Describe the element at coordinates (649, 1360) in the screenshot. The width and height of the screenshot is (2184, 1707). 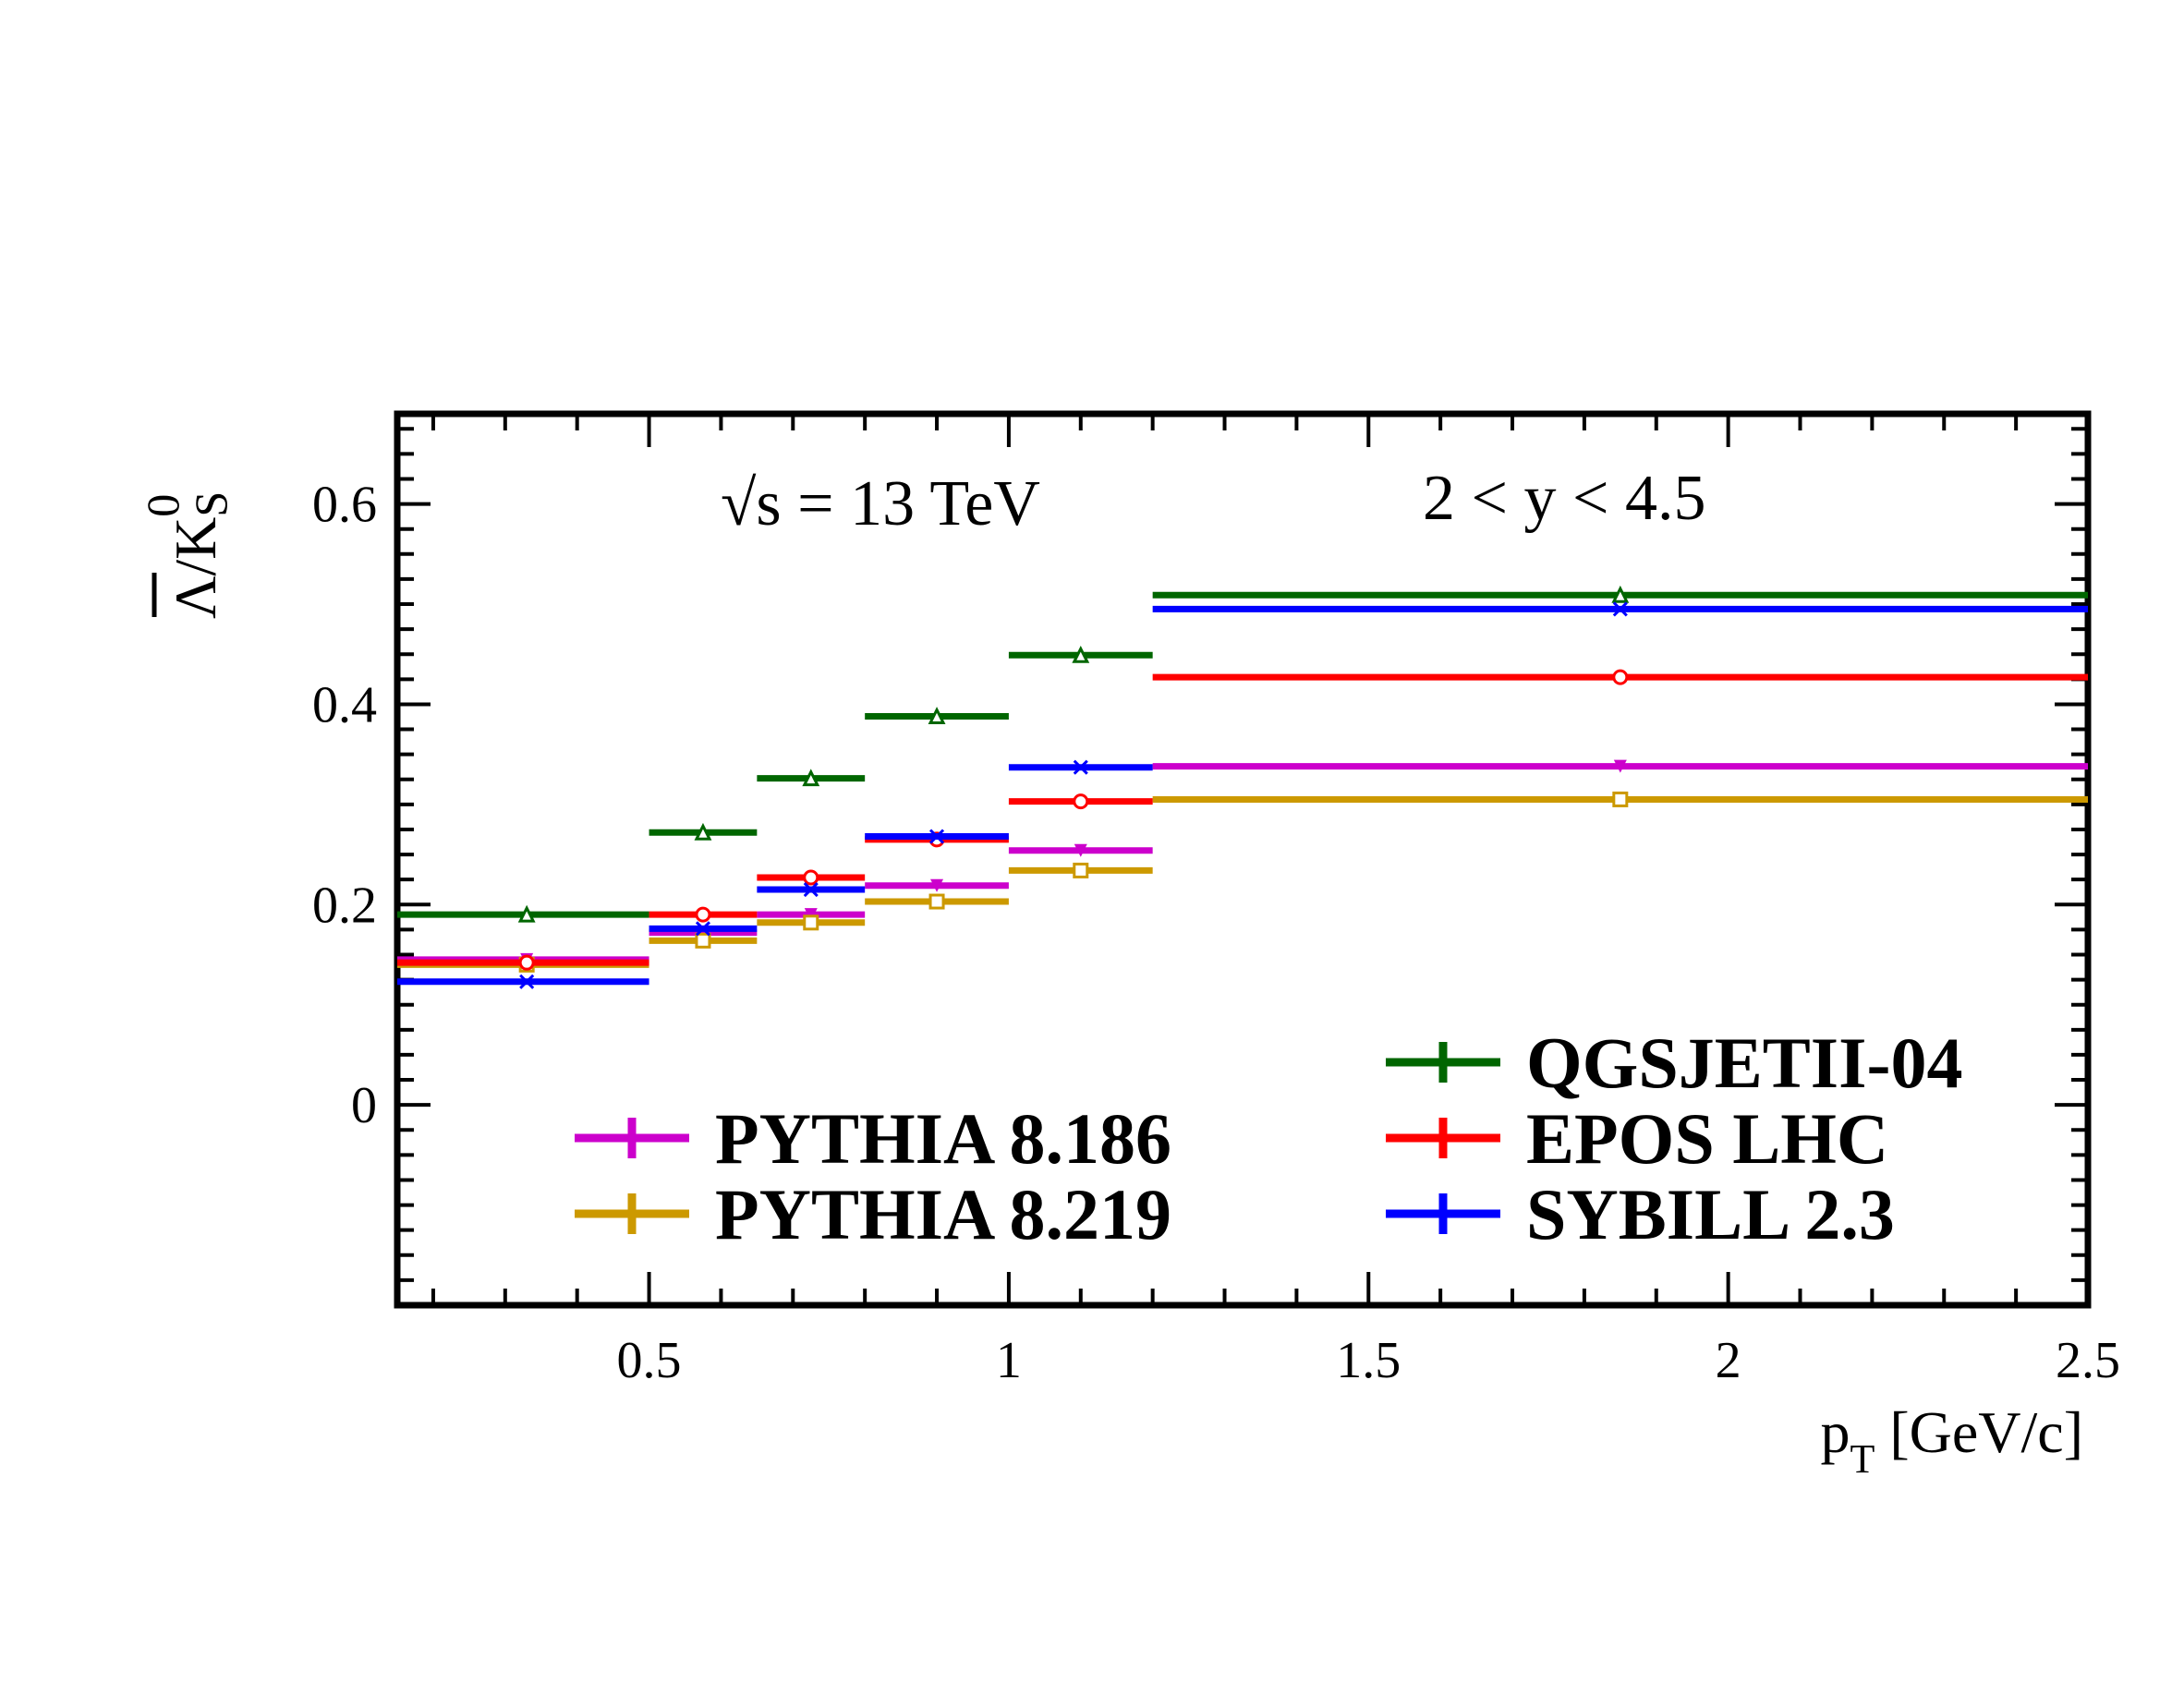
I see `x-tick-label: 0.5` at that location.